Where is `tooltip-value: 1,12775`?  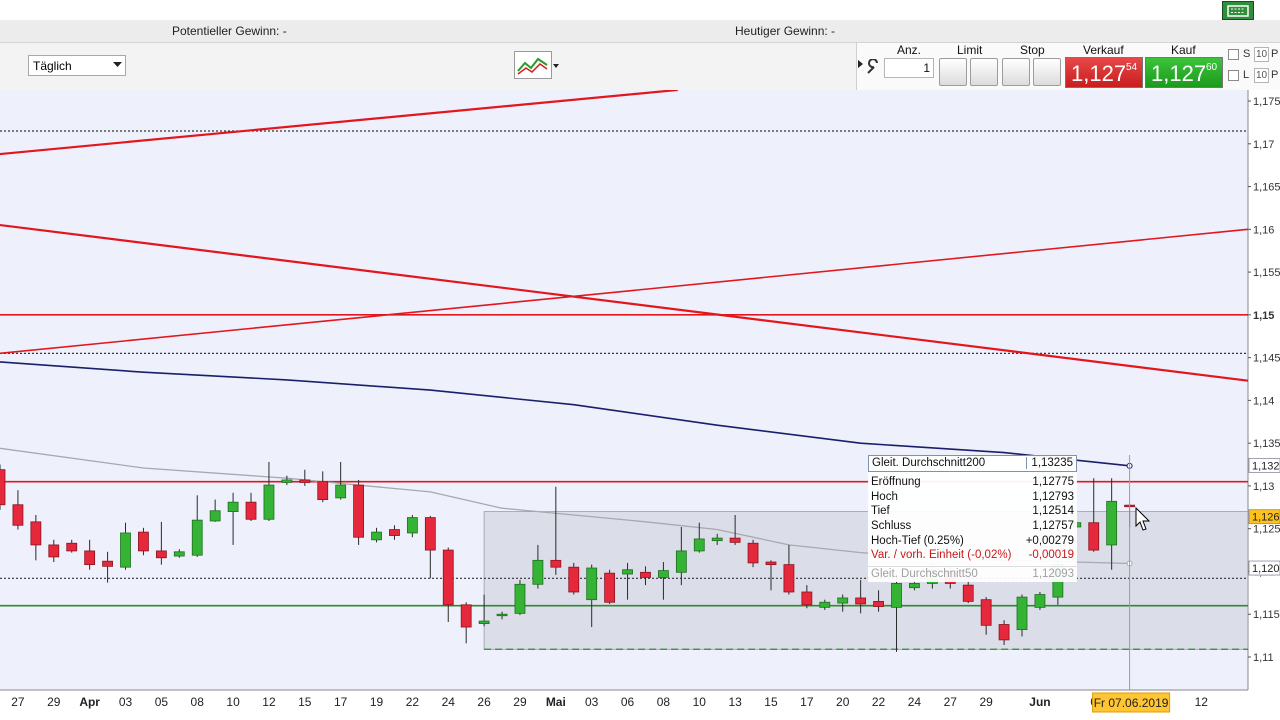
tooltip-value: 1,12775 is located at coordinates (1053, 482).